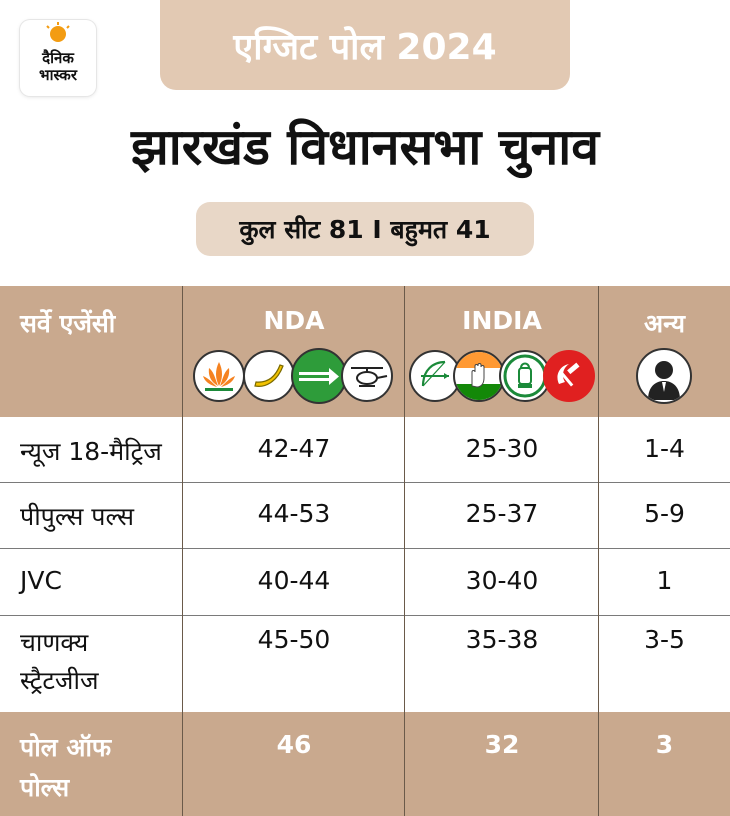  I want to click on lotus-icon, so click(219, 376).